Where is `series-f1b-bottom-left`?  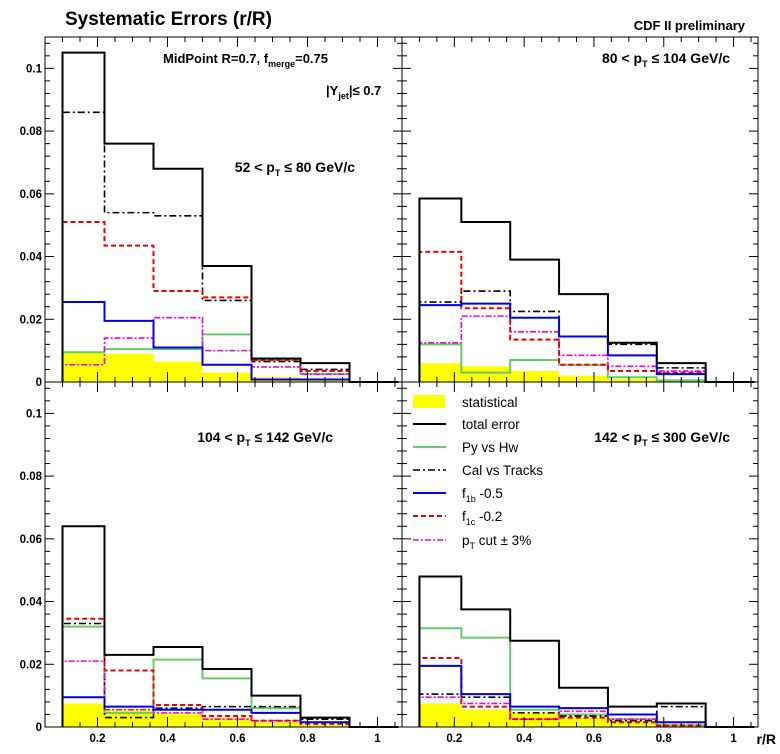 series-f1b-bottom-left is located at coordinates (230, 712).